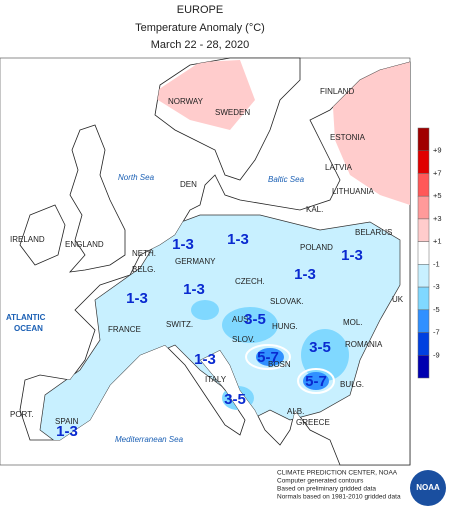 Image resolution: width=450 pixels, height=510 pixels. What do you see at coordinates (337, 473) in the screenshot?
I see `footer-line: CLIMATE PREDICTION CENTER, NOAA` at bounding box center [337, 473].